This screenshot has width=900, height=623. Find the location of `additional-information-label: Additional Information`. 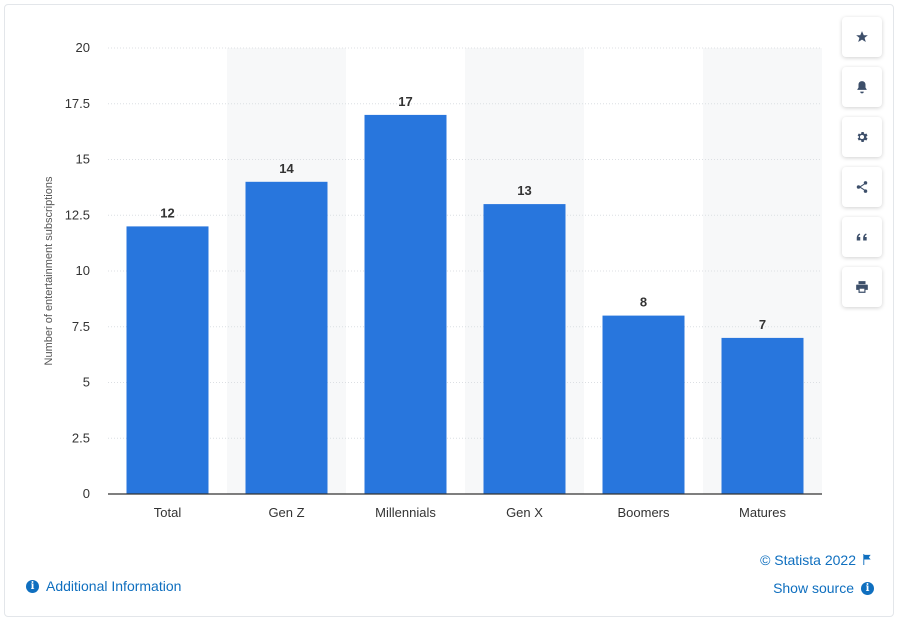

additional-information-label: Additional Information is located at coordinates (114, 586).